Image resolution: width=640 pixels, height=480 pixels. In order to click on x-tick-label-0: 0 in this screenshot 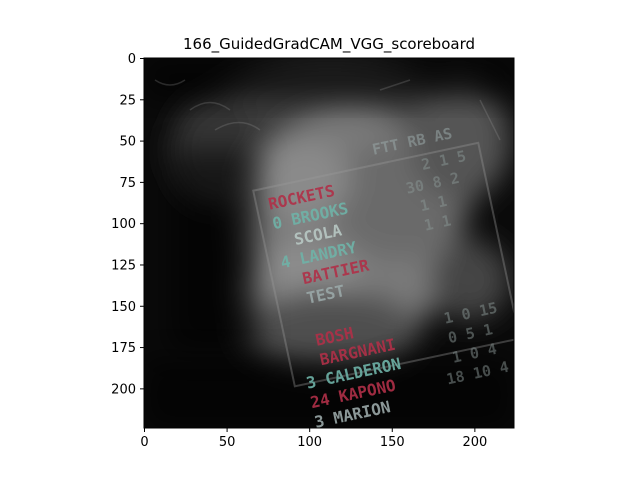, I will do `click(144, 442)`.